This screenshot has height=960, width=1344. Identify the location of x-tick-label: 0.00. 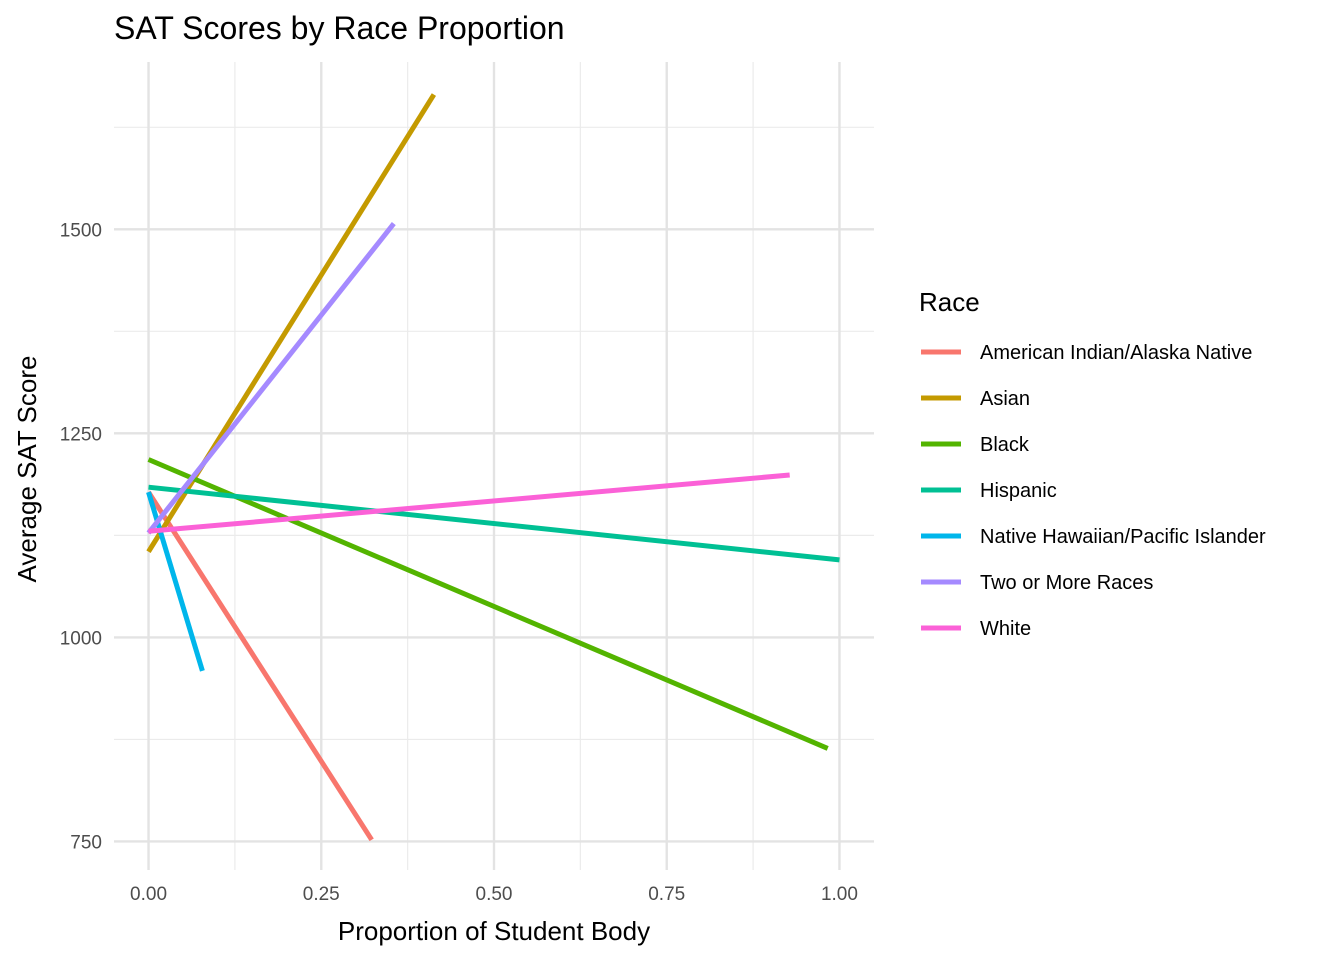
(148, 894).